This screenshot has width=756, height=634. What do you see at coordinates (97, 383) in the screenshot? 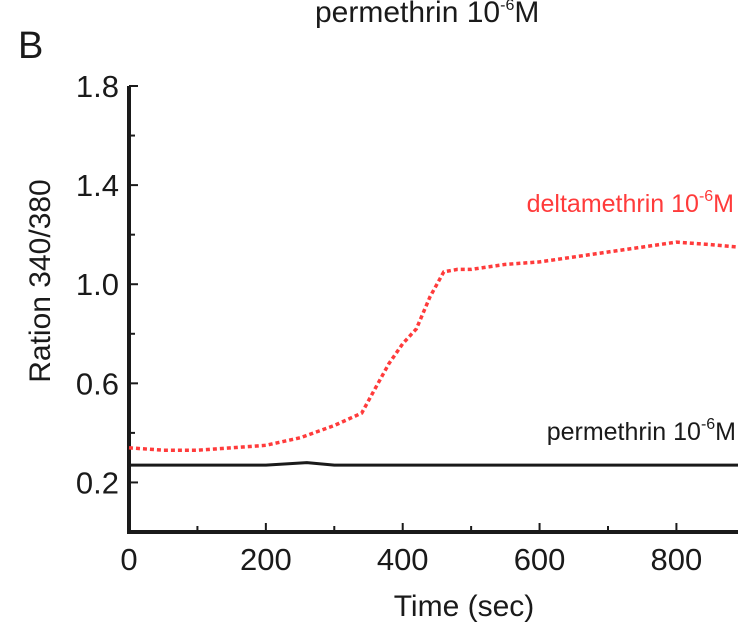
I see `y-tick-label: 0.6` at bounding box center [97, 383].